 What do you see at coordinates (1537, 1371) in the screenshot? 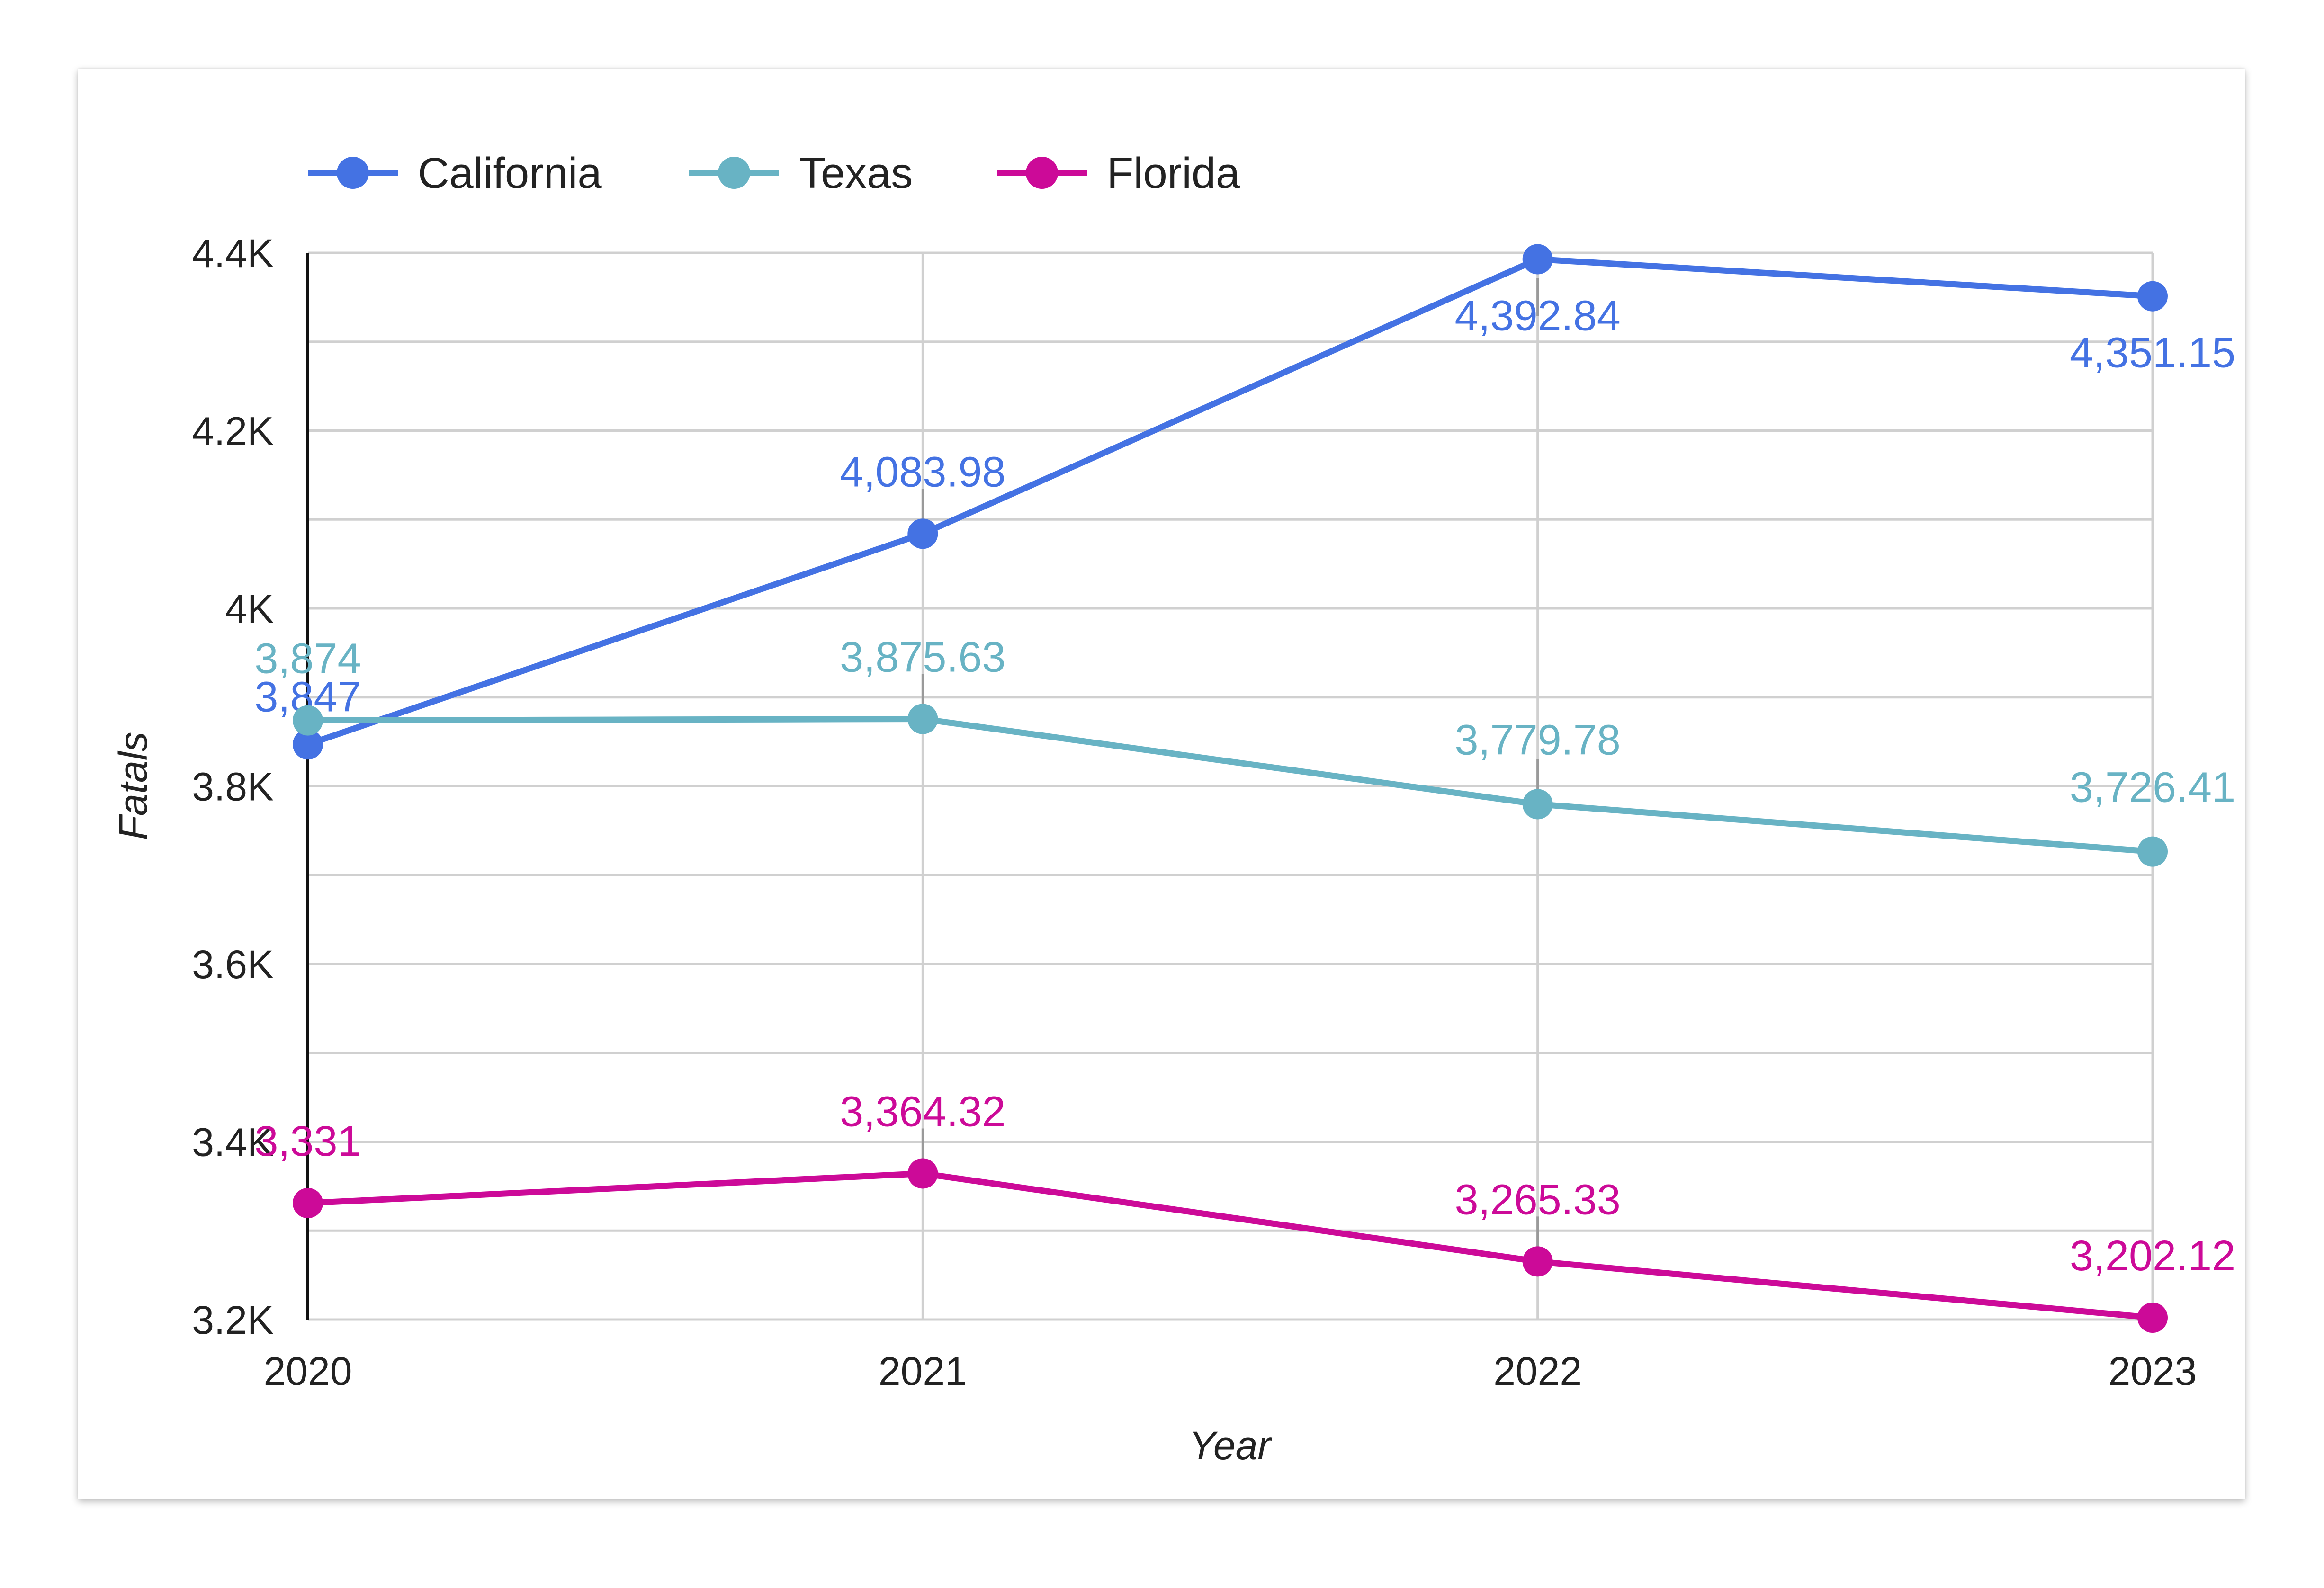
I see `x-tick-label: 2022` at bounding box center [1537, 1371].